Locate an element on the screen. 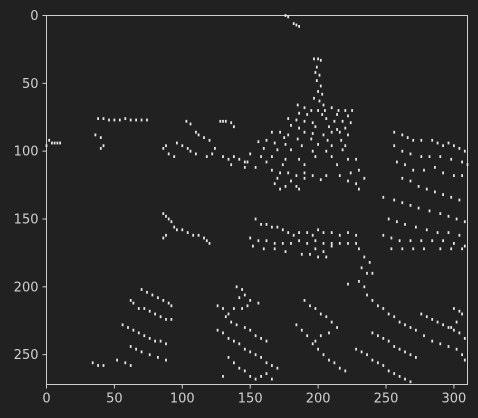 This screenshot has height=418, width=478. x-tick-label: 250 is located at coordinates (386, 399).